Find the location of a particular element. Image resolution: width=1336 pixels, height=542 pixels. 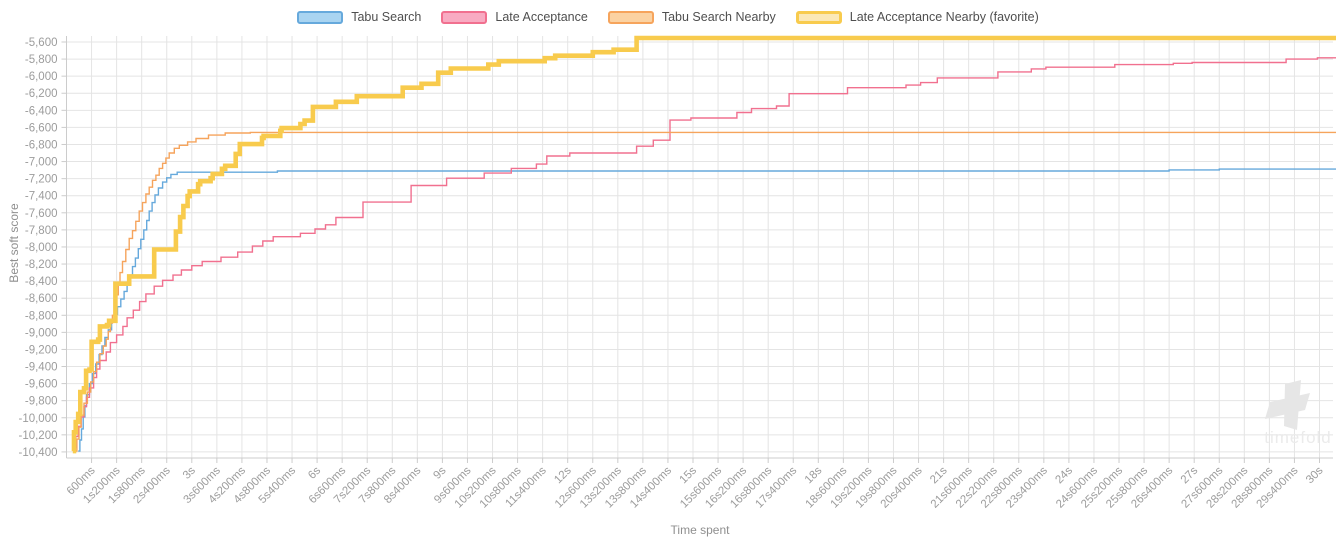

y-tick-label: -9,400 is located at coordinates (41, 368).